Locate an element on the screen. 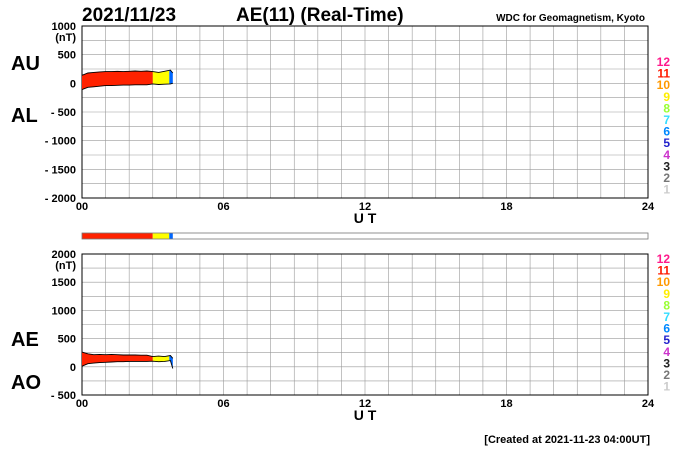 This screenshot has height=450, width=700. y-tick-label: 2000 is located at coordinates (64, 255).